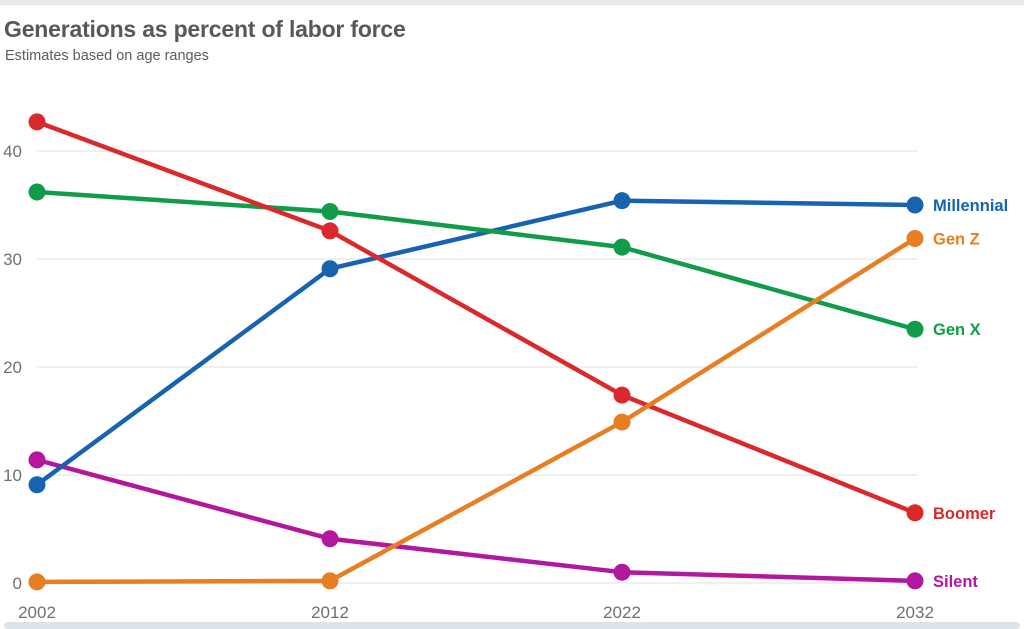 The image size is (1024, 629). What do you see at coordinates (330, 231) in the screenshot?
I see `data-point-boomer-2012` at bounding box center [330, 231].